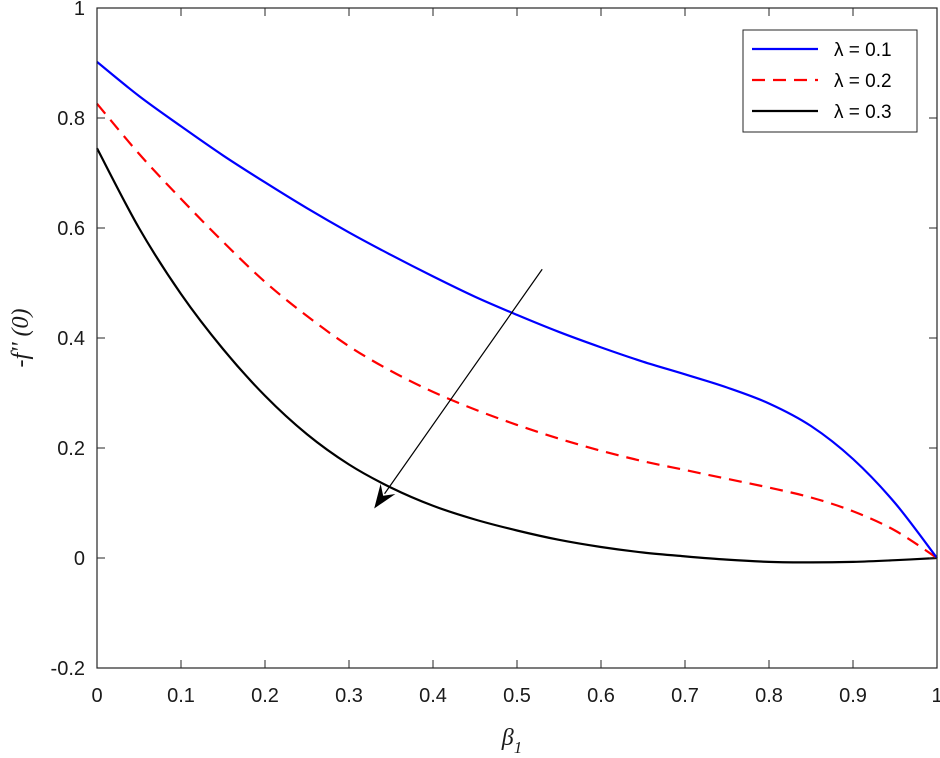 Image resolution: width=940 pixels, height=758 pixels. I want to click on legend-label-1: λ = 0.1, so click(863, 50).